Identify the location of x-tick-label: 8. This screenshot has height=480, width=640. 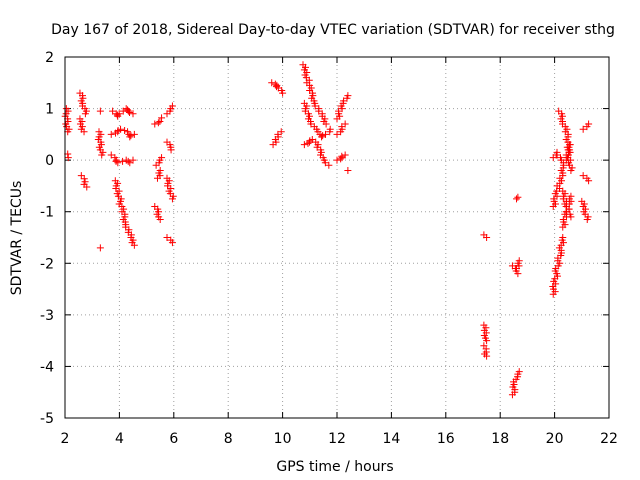
(228, 439).